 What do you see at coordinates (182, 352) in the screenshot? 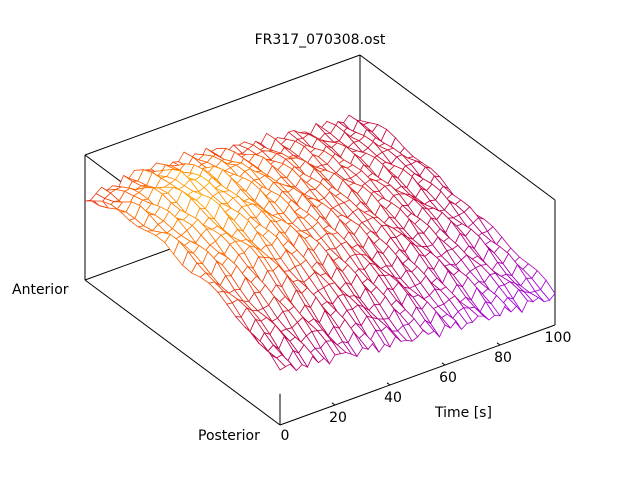
I see `position-axis-line` at bounding box center [182, 352].